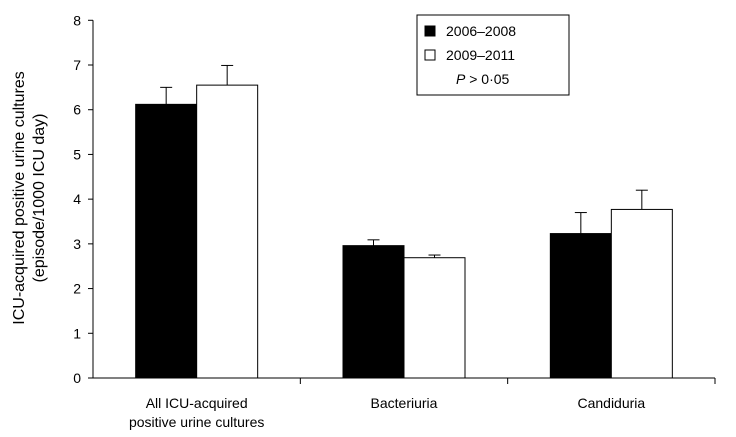 This screenshot has width=736, height=437. I want to click on y-tick-label: 0, so click(77, 378).